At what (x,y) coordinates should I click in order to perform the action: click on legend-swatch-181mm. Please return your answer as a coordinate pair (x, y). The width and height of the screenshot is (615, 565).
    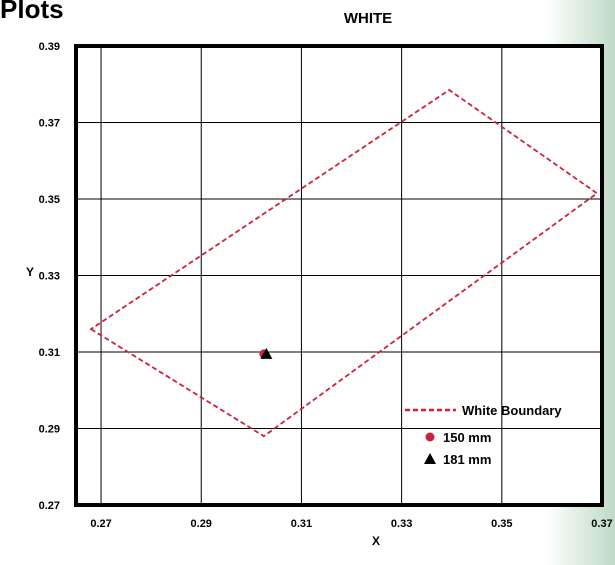
    Looking at the image, I should click on (430, 458).